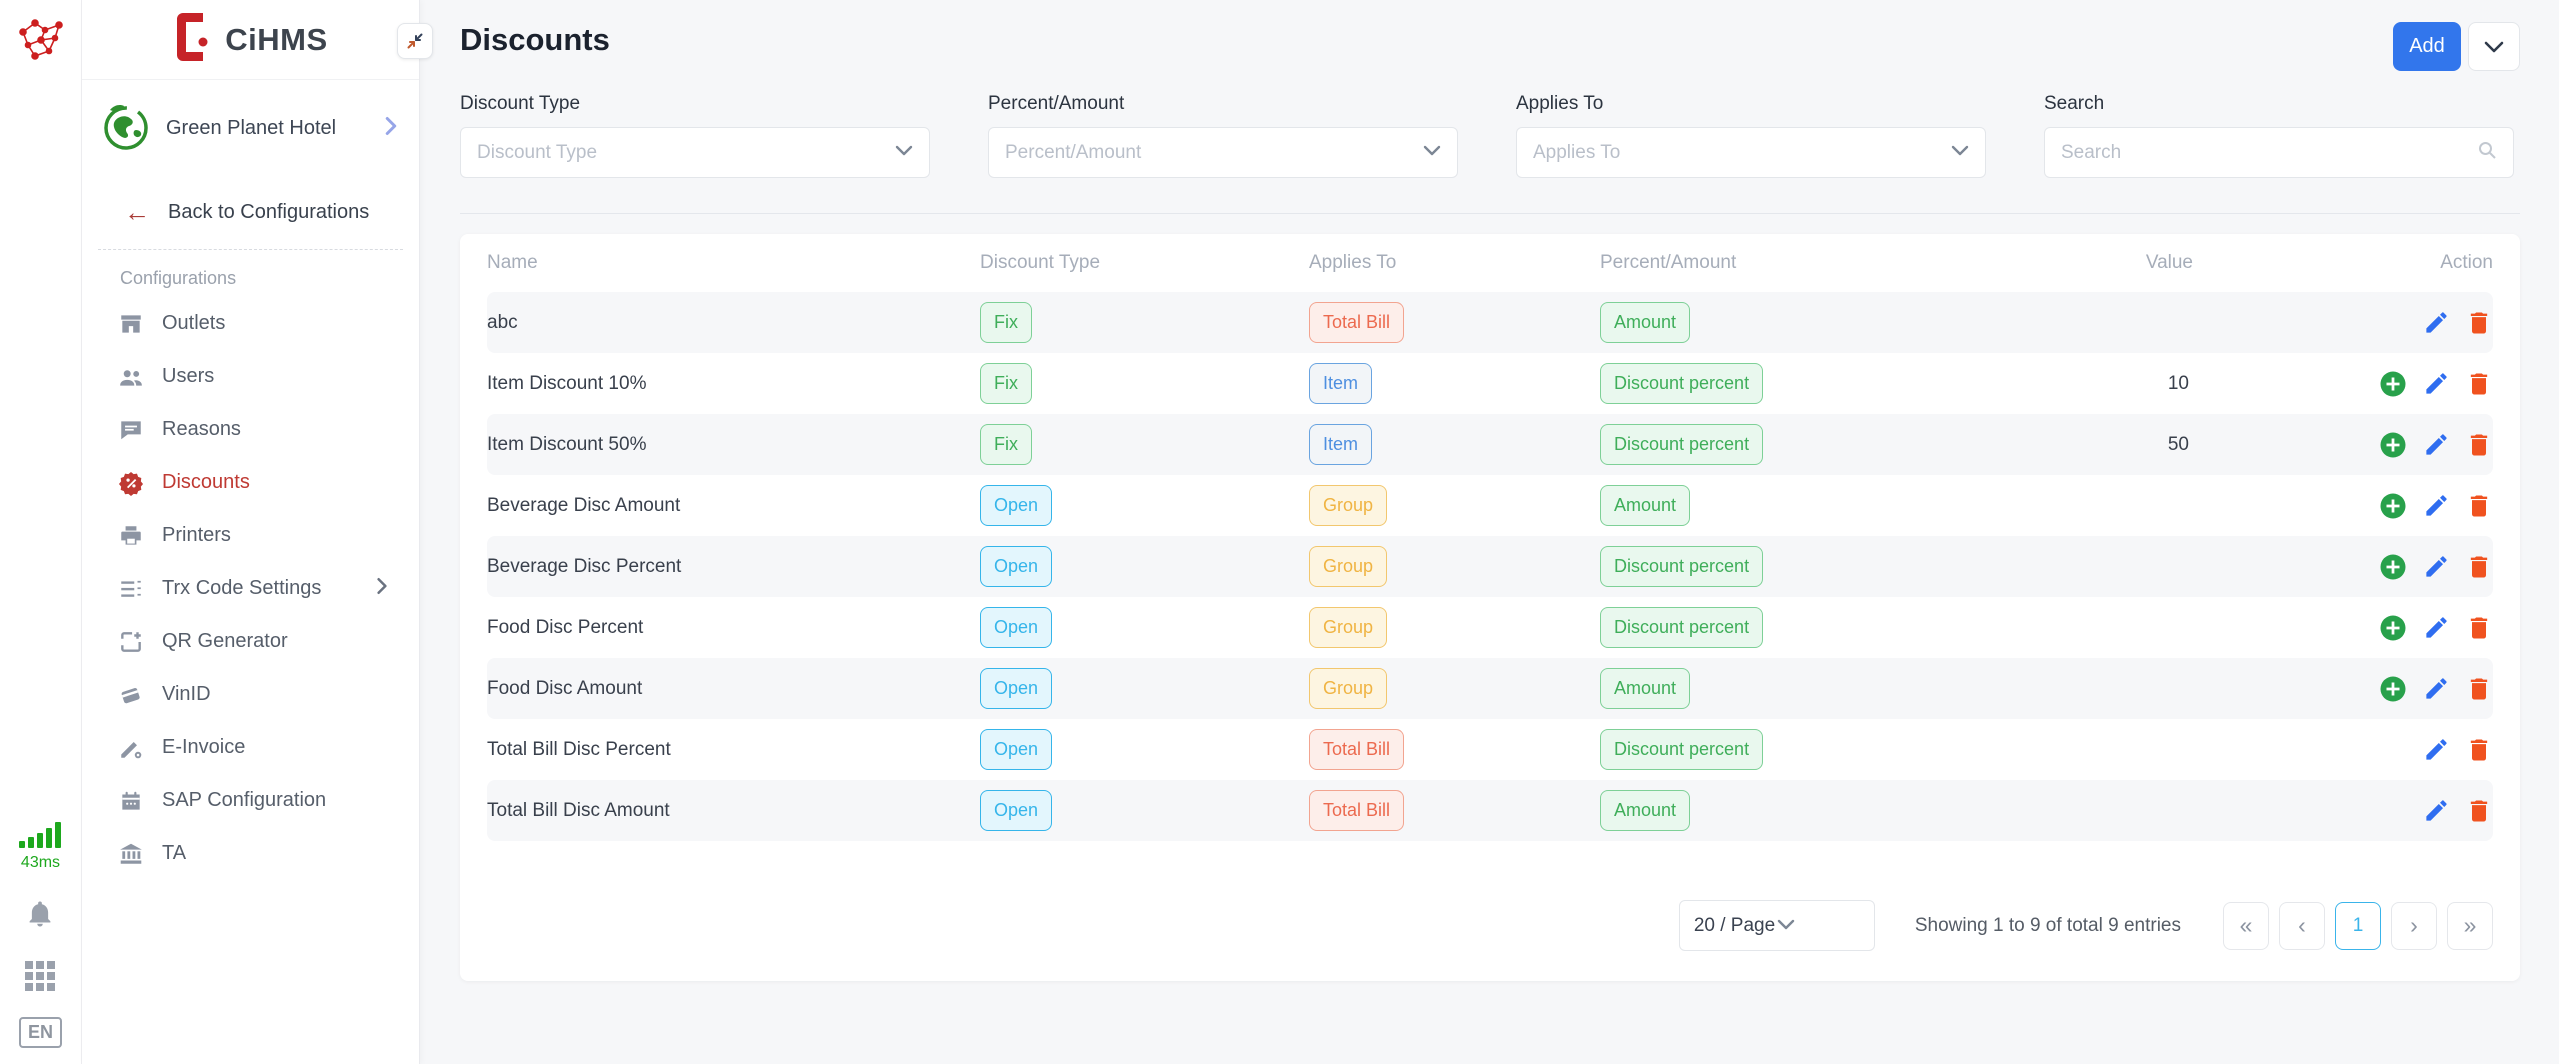  Describe the element at coordinates (1341, 444) in the screenshot. I see `applies-to-badge: Item` at that location.